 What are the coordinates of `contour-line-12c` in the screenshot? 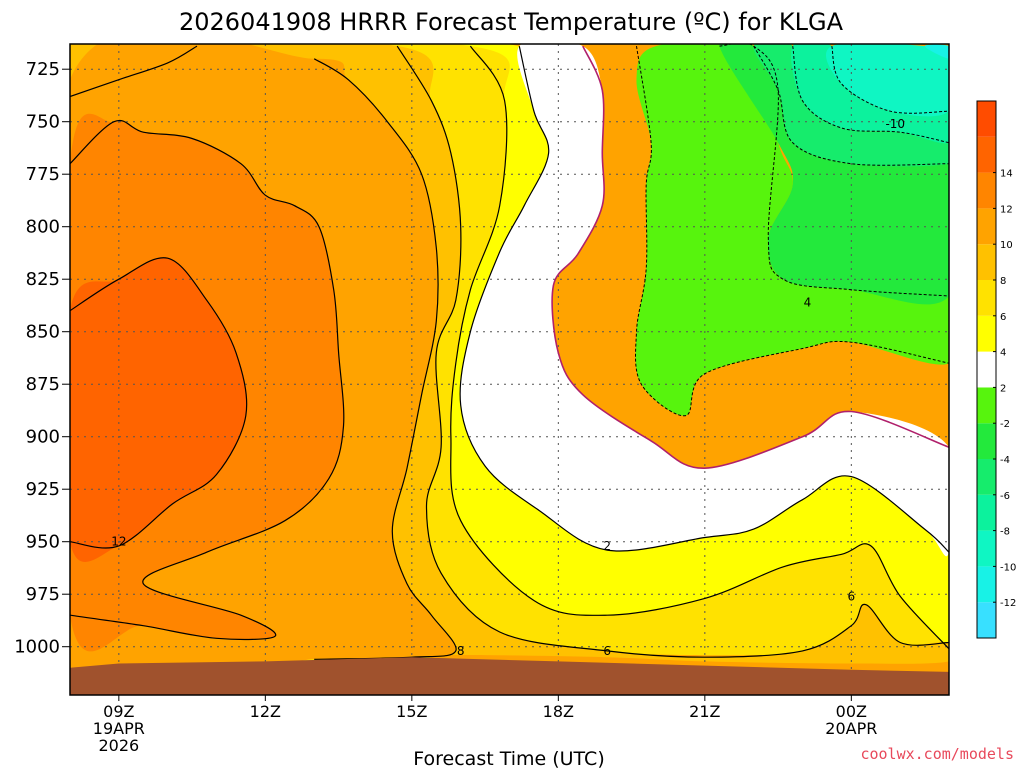 It's located at (159, 403).